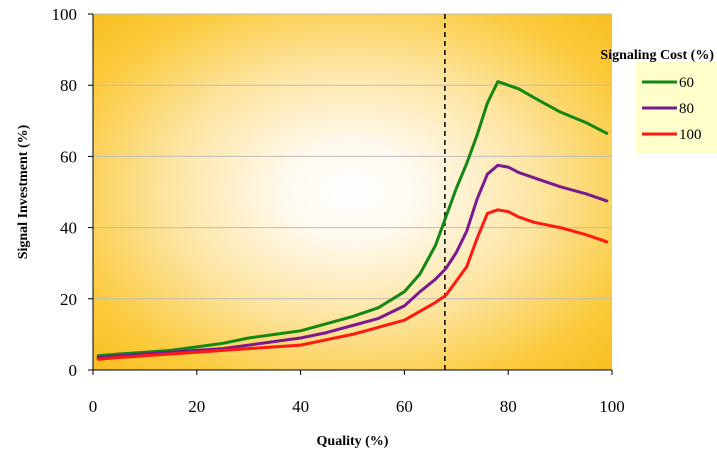 The height and width of the screenshot is (455, 717). Describe the element at coordinates (93, 406) in the screenshot. I see `x-tick-label-0: 0` at that location.